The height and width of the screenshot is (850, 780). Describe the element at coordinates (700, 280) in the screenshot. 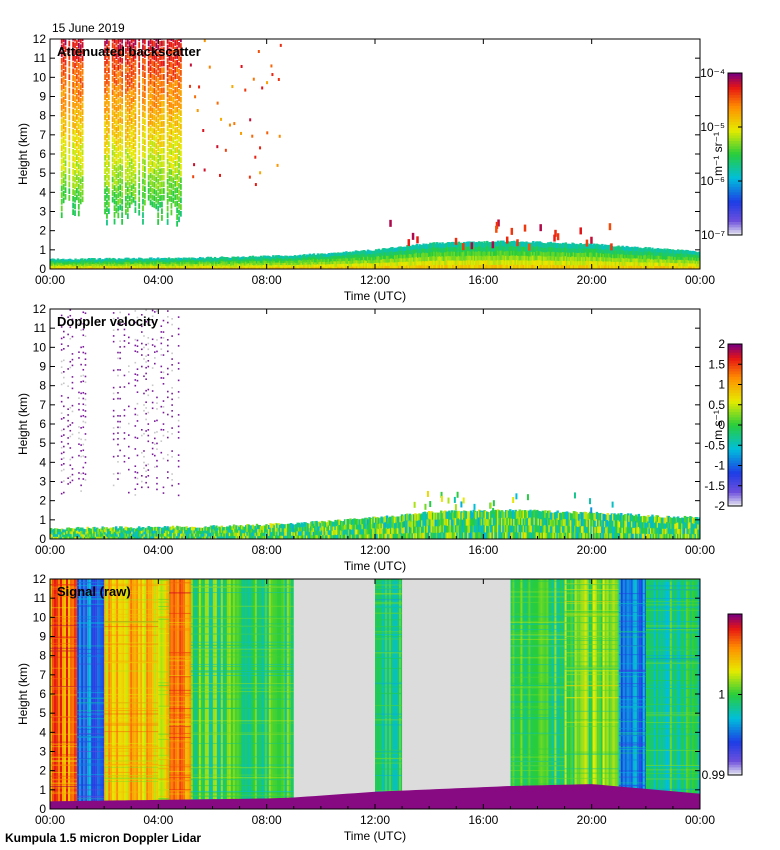

I see `x-tick-label: 00:00` at that location.